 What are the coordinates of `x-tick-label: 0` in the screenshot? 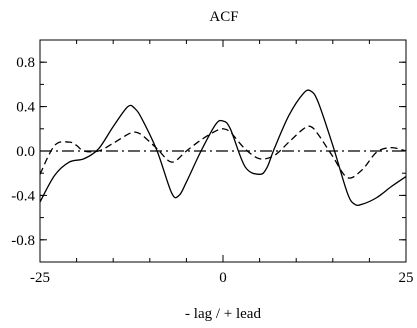 It's located at (223, 278).